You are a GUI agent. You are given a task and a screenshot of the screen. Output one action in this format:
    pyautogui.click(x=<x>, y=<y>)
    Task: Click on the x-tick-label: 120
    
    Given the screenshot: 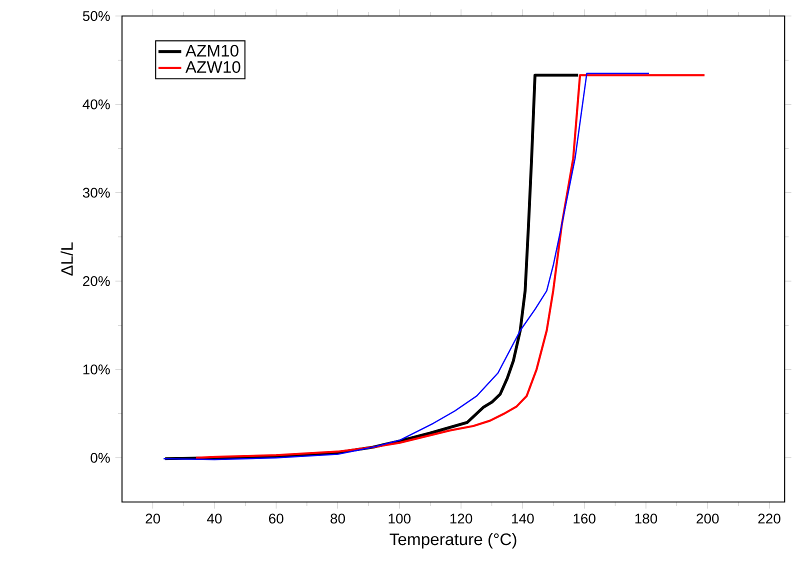 What is the action you would take?
    pyautogui.click(x=461, y=519)
    